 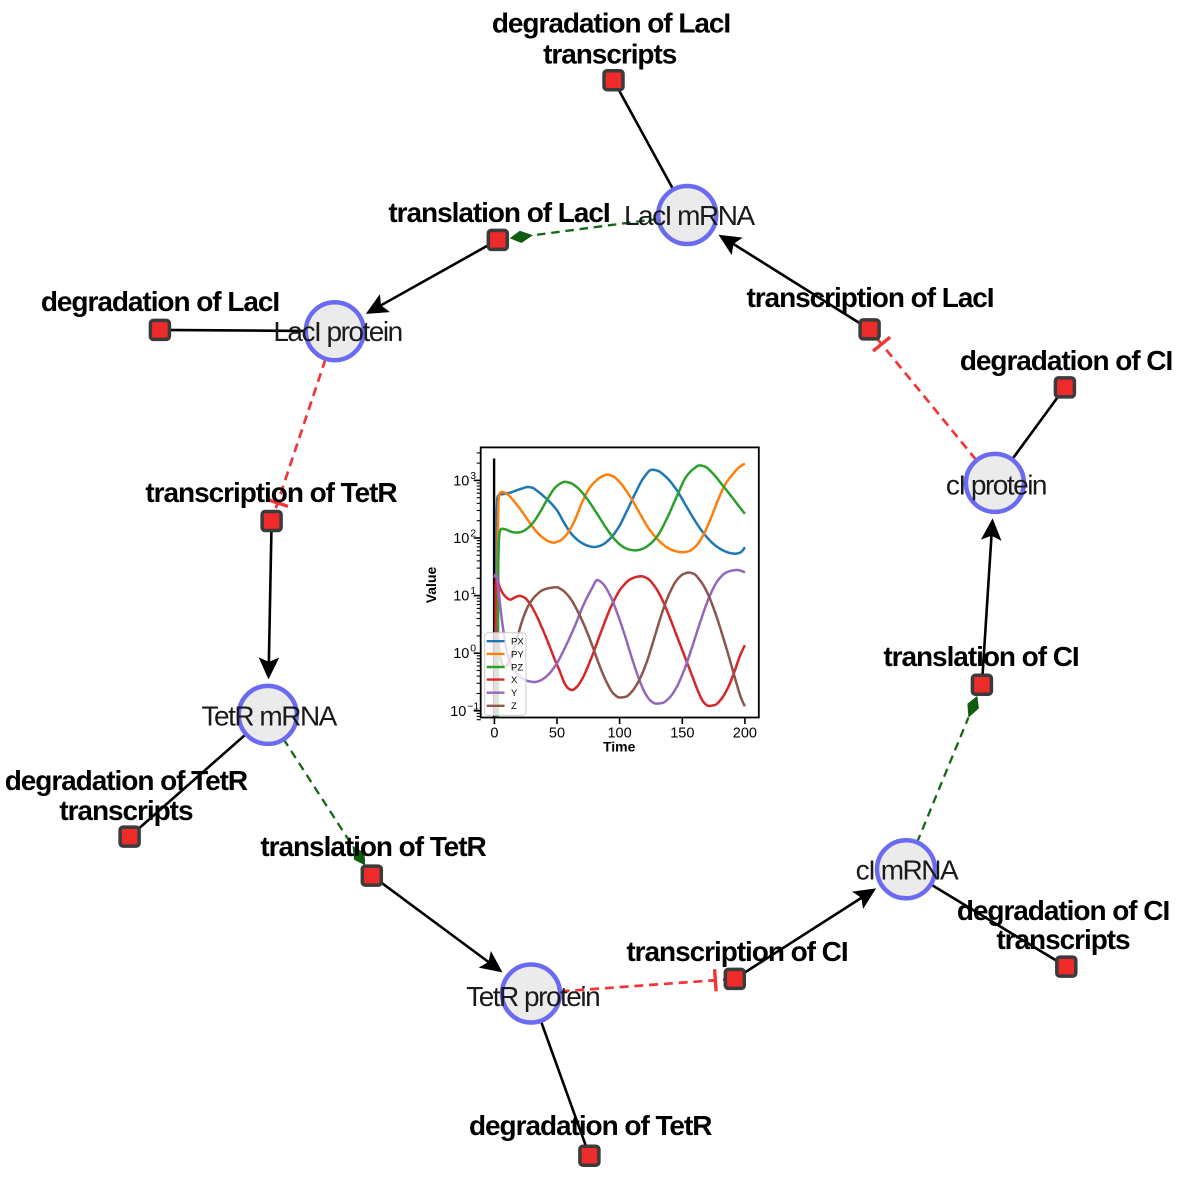 What do you see at coordinates (869, 297) in the screenshot?
I see `svg-text: transcription of LacI` at bounding box center [869, 297].